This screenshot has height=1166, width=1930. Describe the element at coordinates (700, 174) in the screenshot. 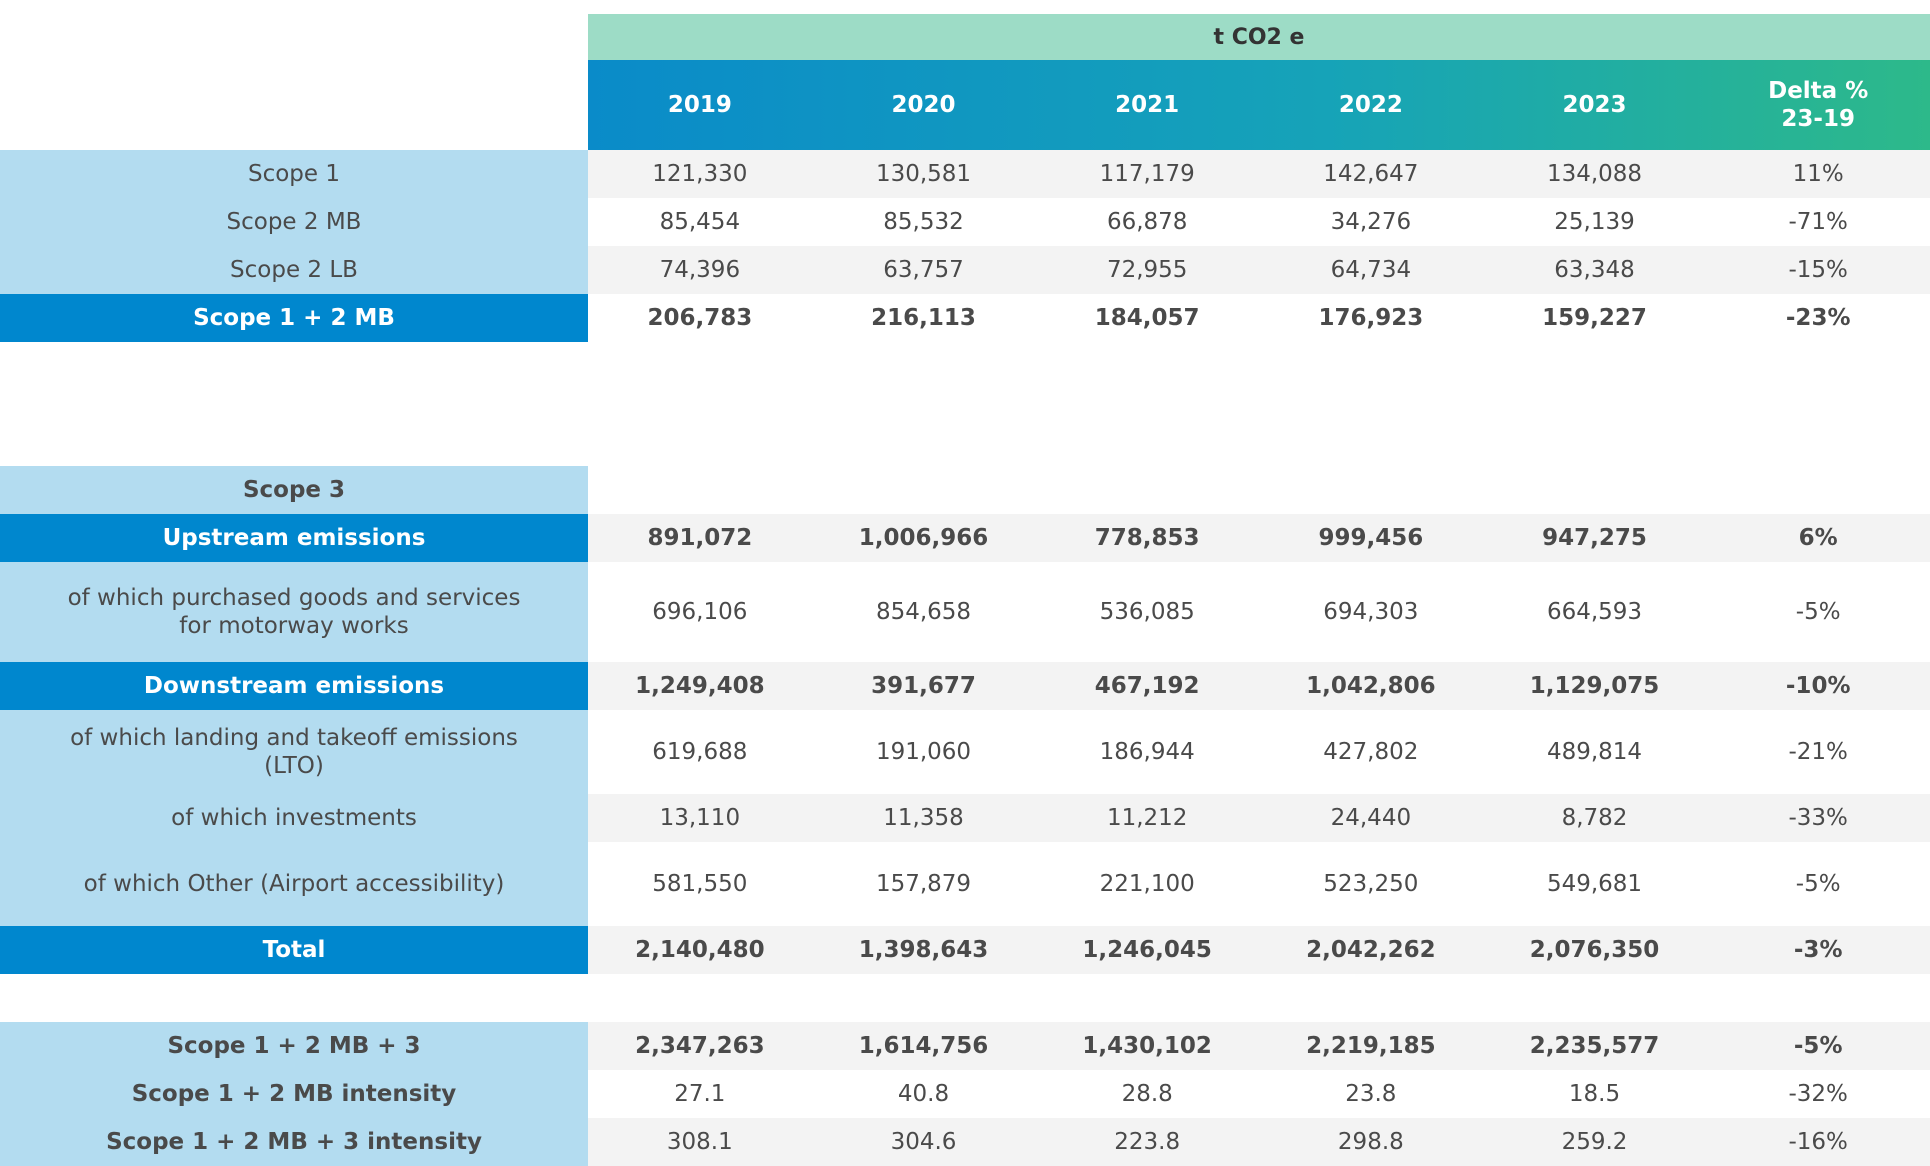

I see `table-cell: 121,330` at that location.